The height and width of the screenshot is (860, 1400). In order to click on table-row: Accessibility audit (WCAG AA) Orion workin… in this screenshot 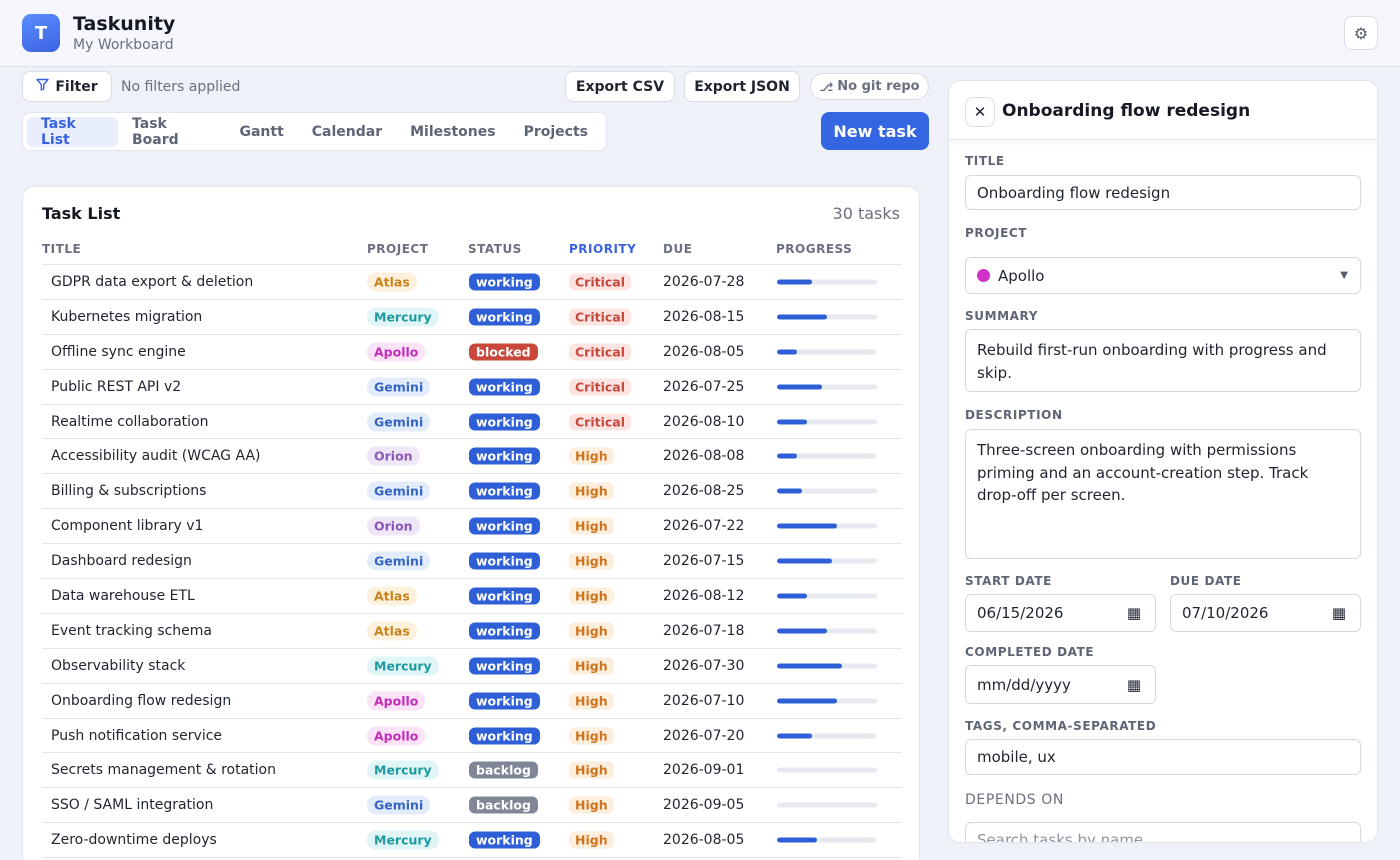, I will do `click(472, 457)`.